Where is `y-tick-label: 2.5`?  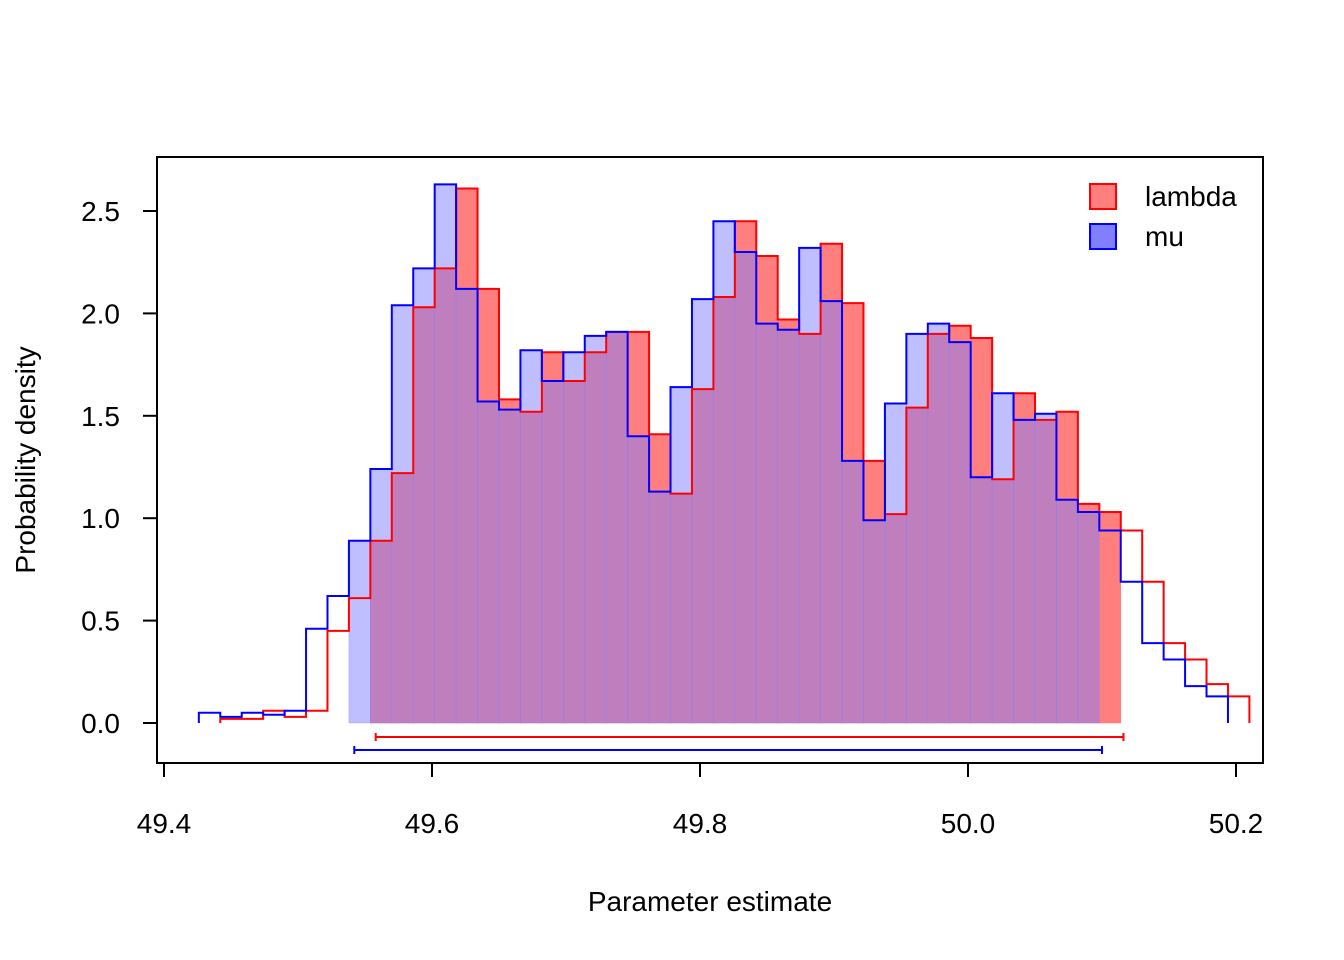
y-tick-label: 2.5 is located at coordinates (100, 211).